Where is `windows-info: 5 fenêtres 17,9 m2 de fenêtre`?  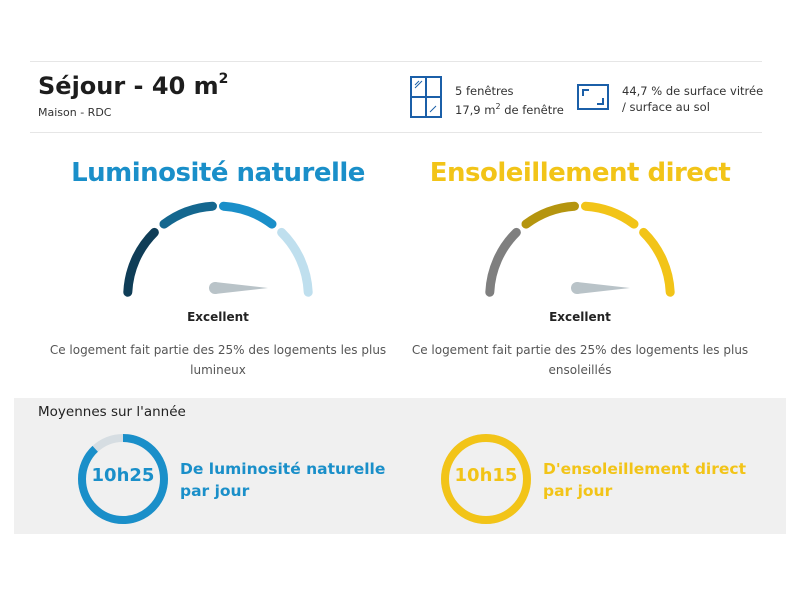
windows-info: 5 fenêtres 17,9 m2 de fenêtre is located at coordinates (509, 100).